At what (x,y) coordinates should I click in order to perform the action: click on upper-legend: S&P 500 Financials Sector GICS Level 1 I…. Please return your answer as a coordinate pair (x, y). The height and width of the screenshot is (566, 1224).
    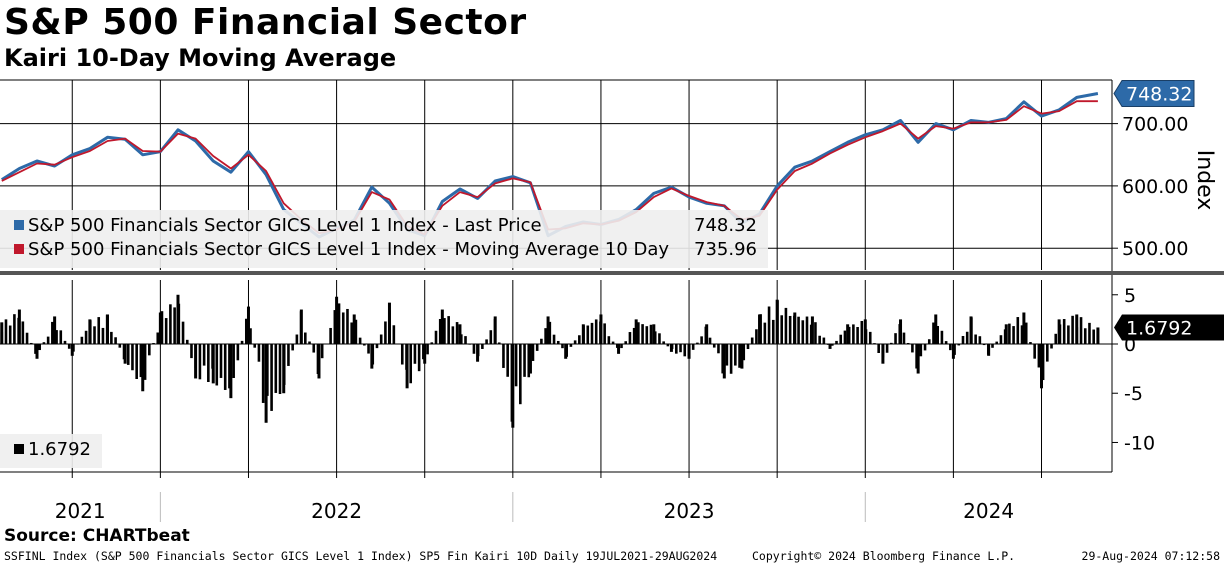
    Looking at the image, I should click on (384, 239).